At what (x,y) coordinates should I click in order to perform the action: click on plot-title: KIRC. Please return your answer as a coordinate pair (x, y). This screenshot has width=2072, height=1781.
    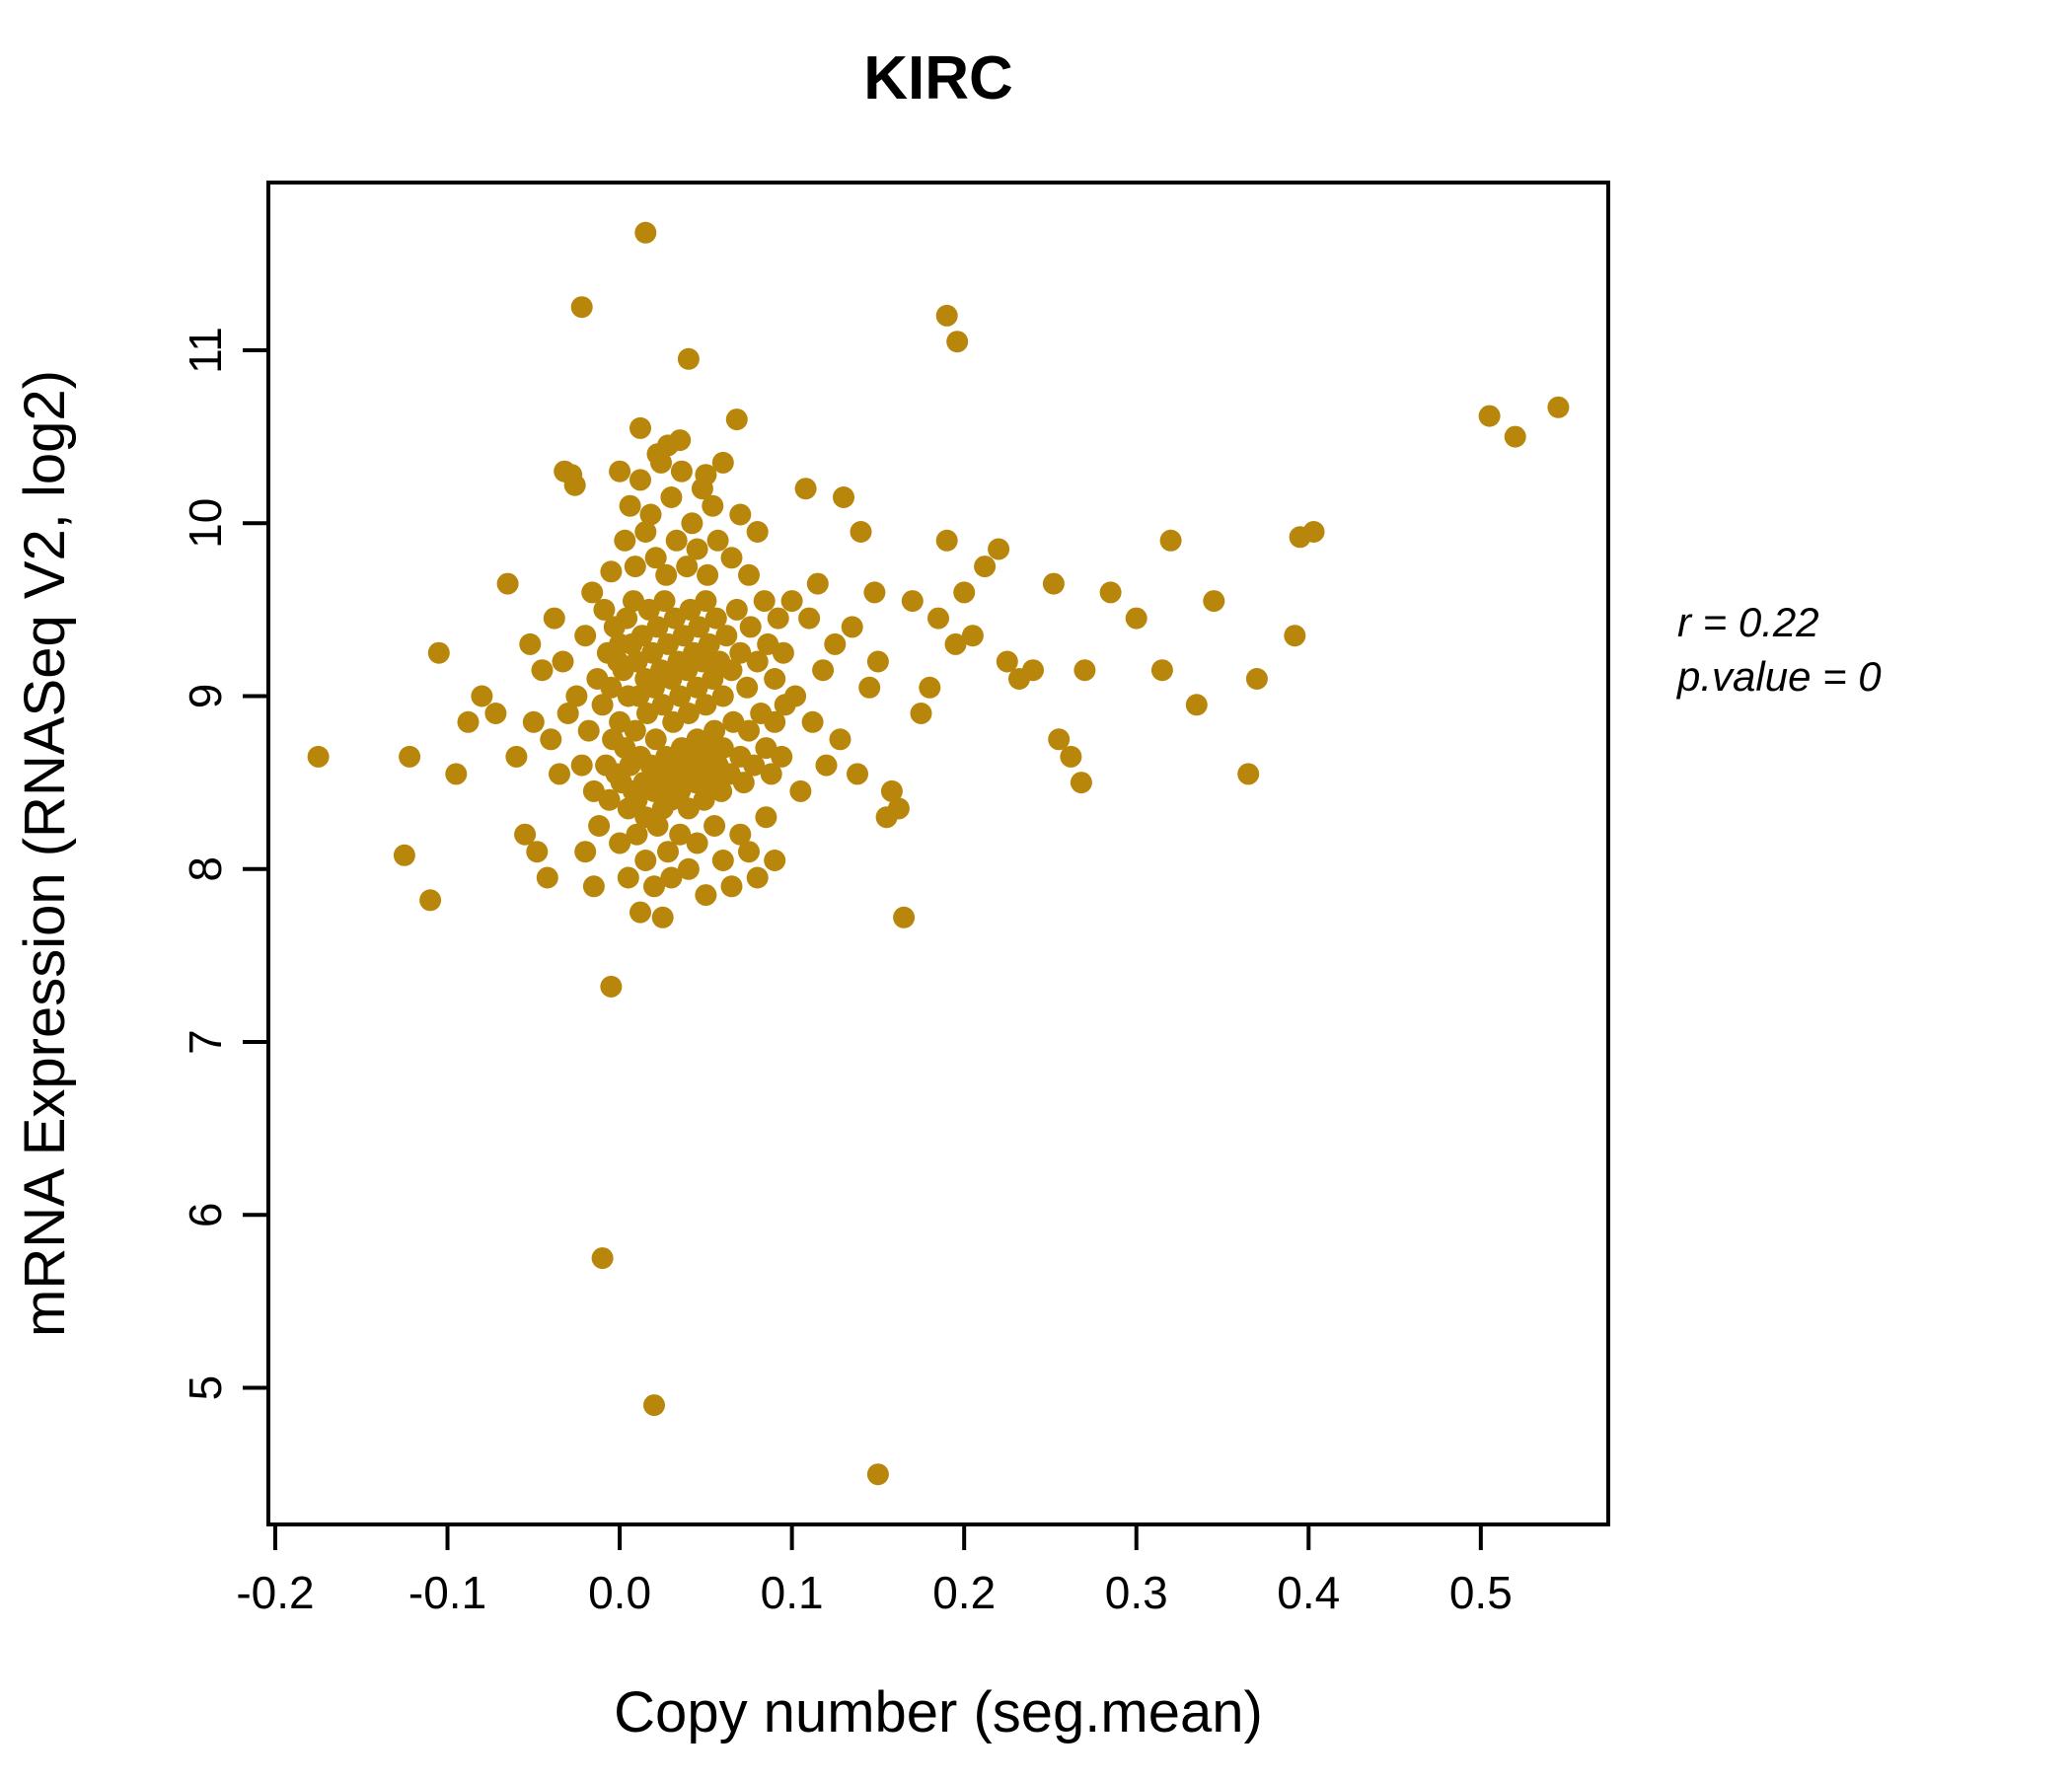
    Looking at the image, I should click on (938, 78).